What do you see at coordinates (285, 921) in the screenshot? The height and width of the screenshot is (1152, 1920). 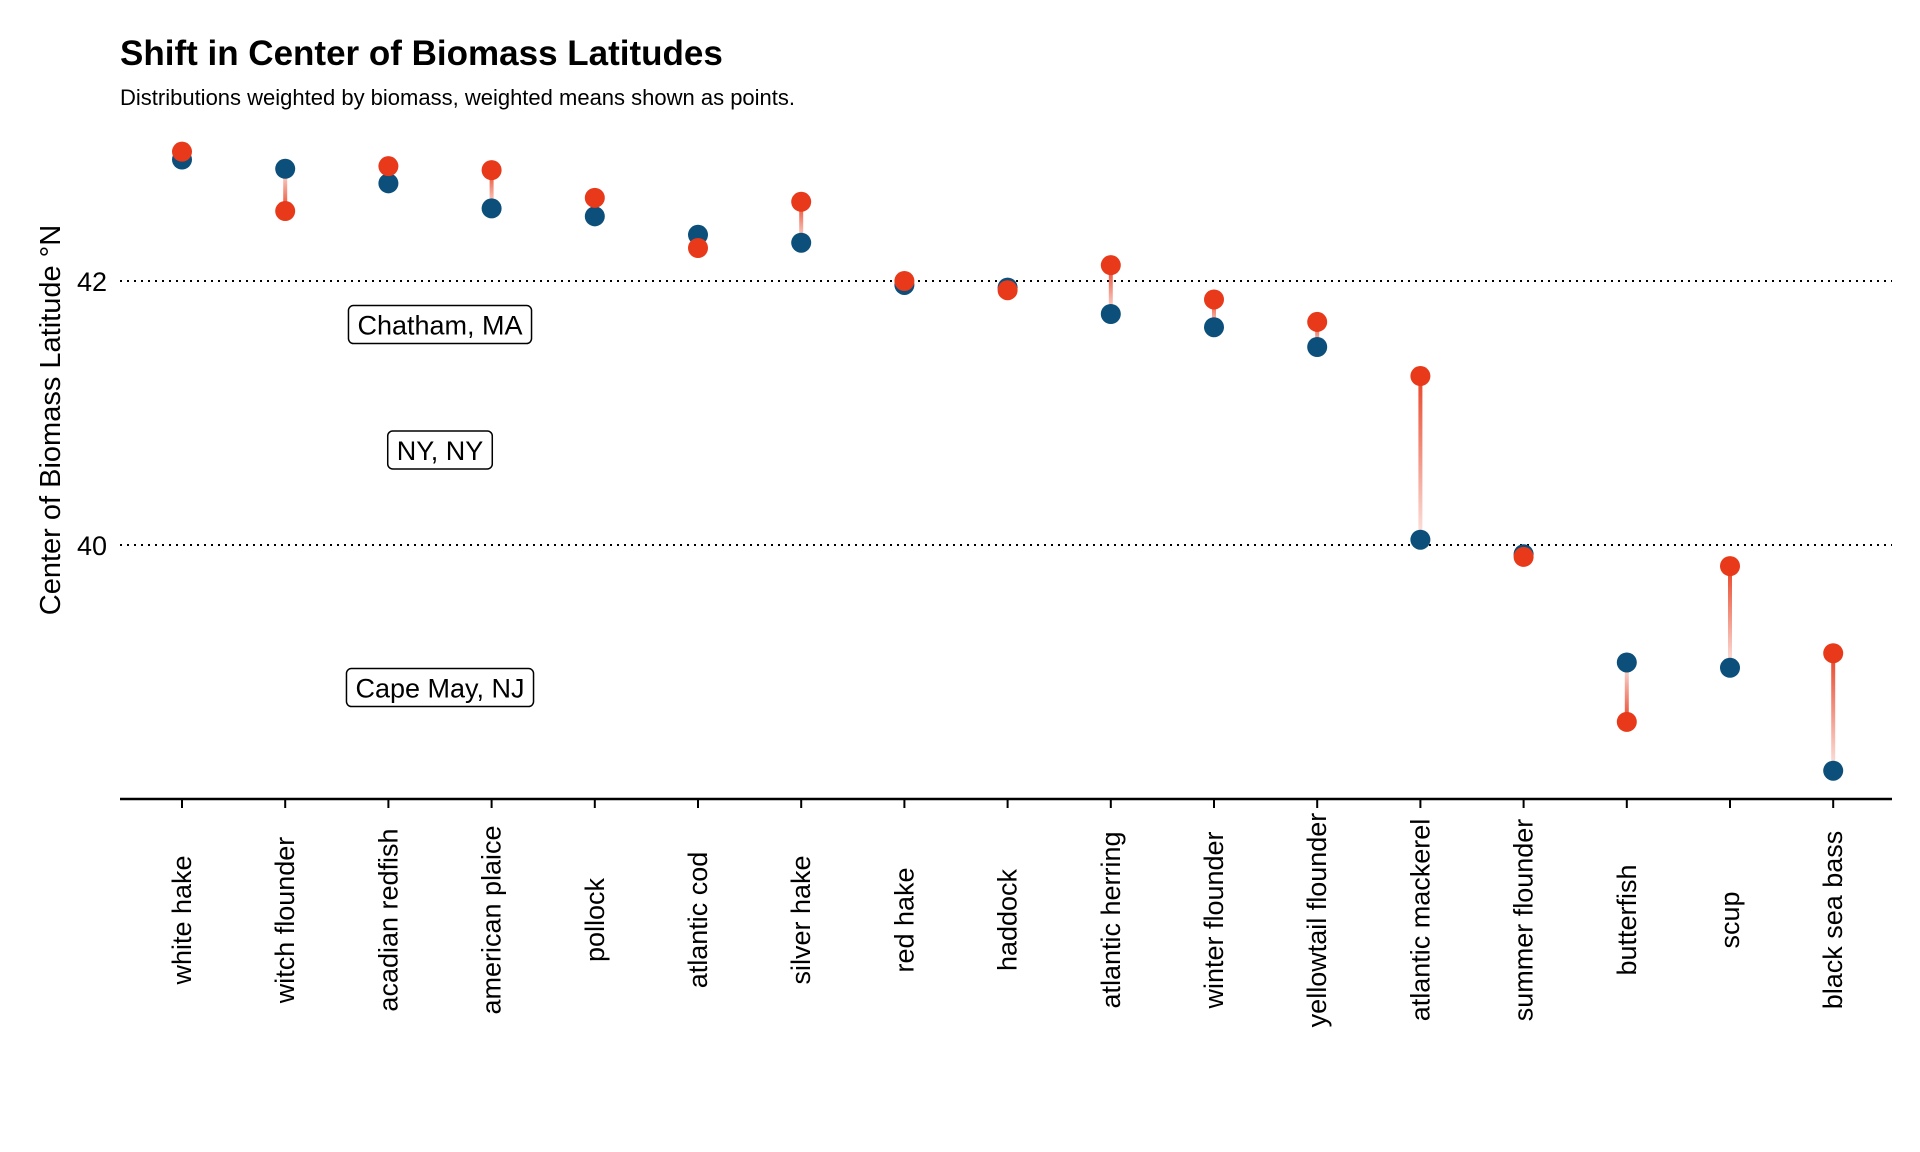 I see `x-tick-label: witch flounder` at bounding box center [285, 921].